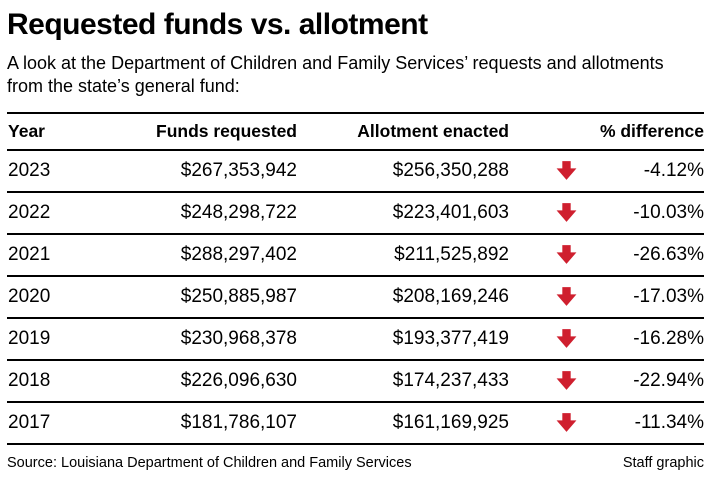 Image resolution: width=718 pixels, height=500 pixels. I want to click on year-cell: 2022, so click(29, 212).